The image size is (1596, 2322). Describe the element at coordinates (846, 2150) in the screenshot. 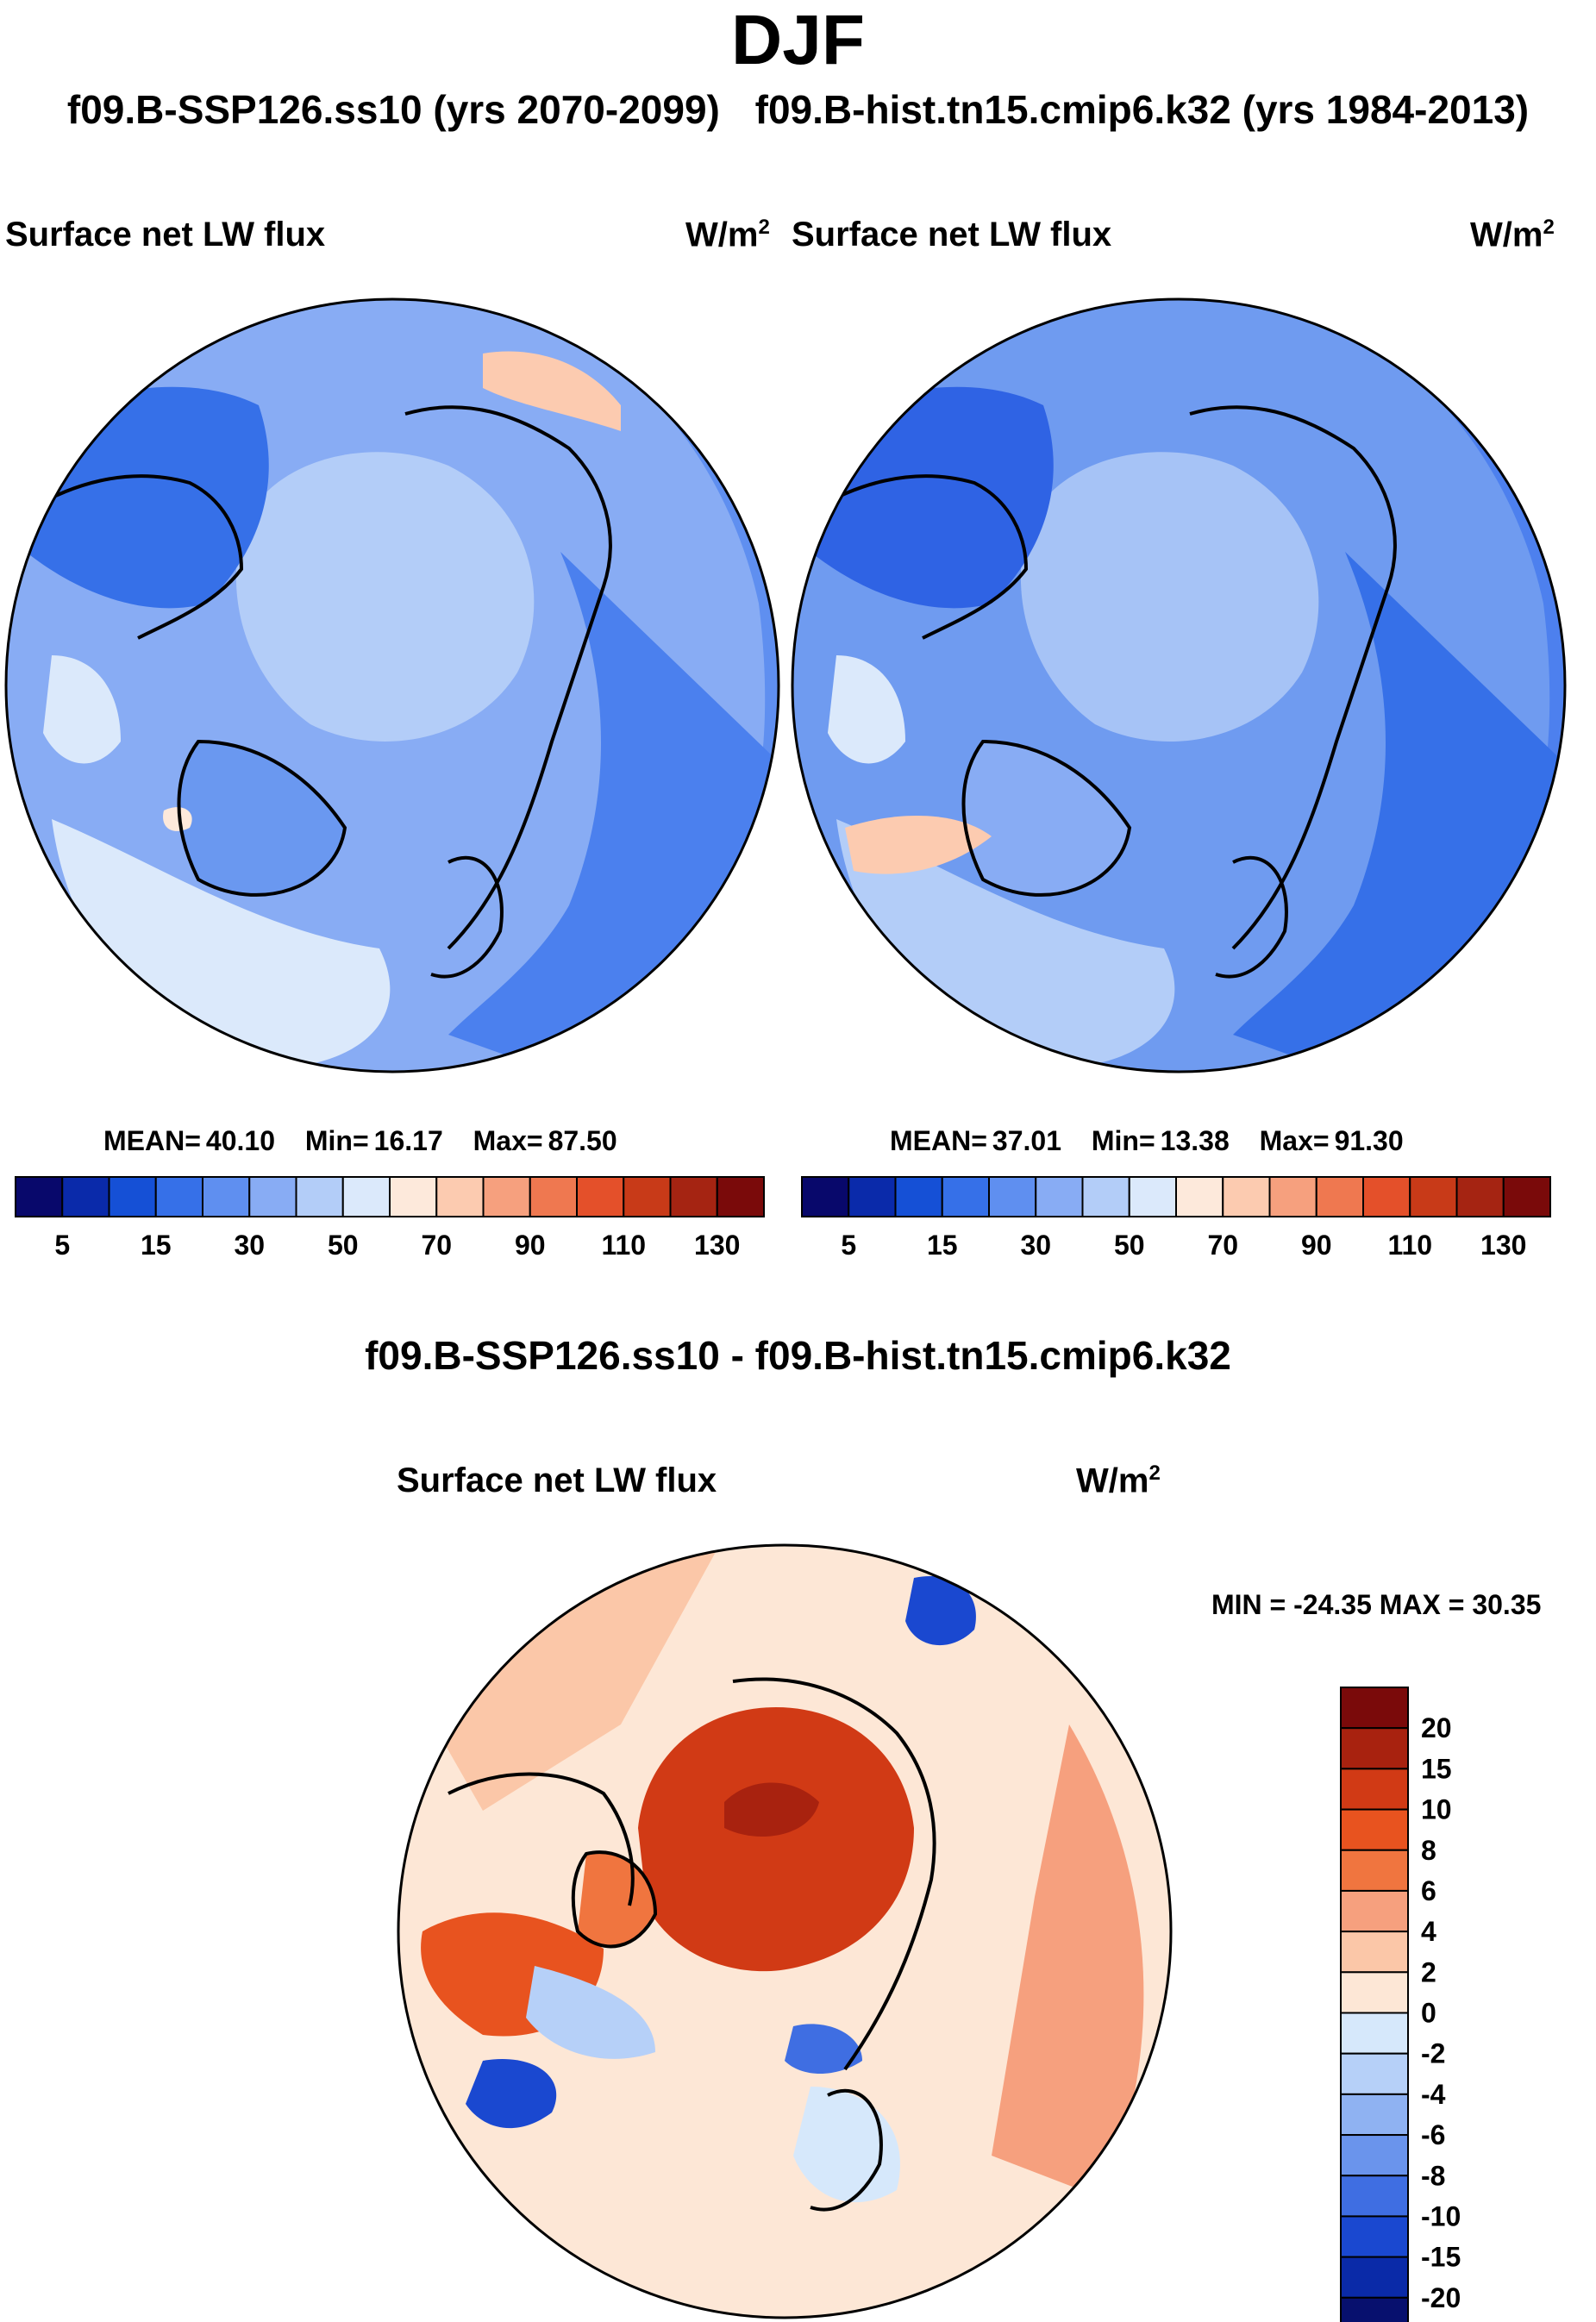

I see `diff-map-scandinavia-coast` at that location.